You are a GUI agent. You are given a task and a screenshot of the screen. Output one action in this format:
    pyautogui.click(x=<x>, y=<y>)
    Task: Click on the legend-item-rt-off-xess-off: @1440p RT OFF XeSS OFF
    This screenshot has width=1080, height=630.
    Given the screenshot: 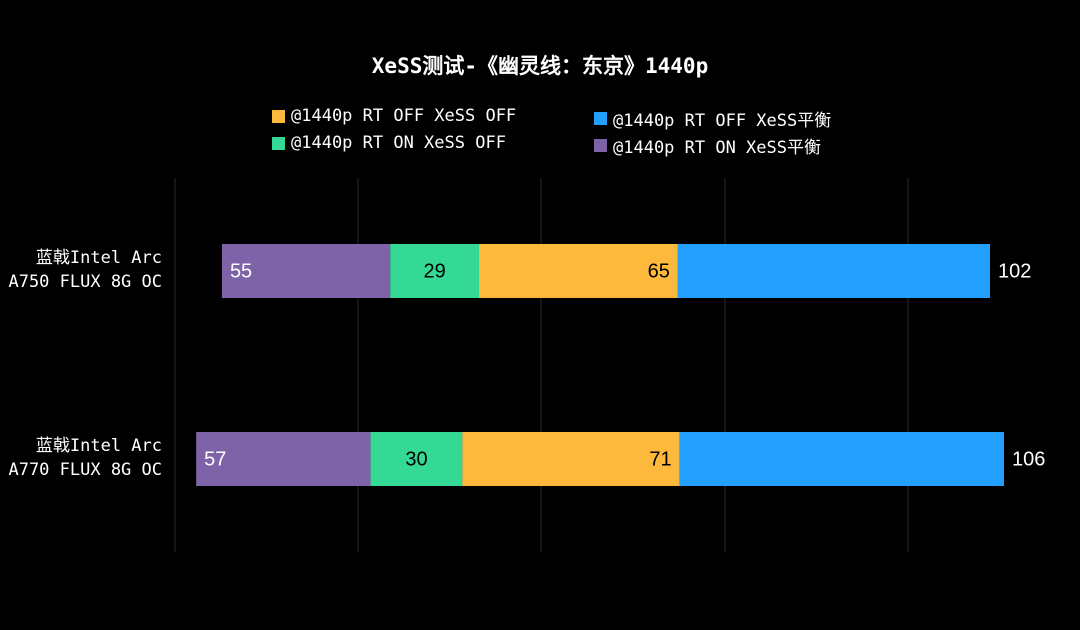 What is the action you would take?
    pyautogui.click(x=394, y=116)
    